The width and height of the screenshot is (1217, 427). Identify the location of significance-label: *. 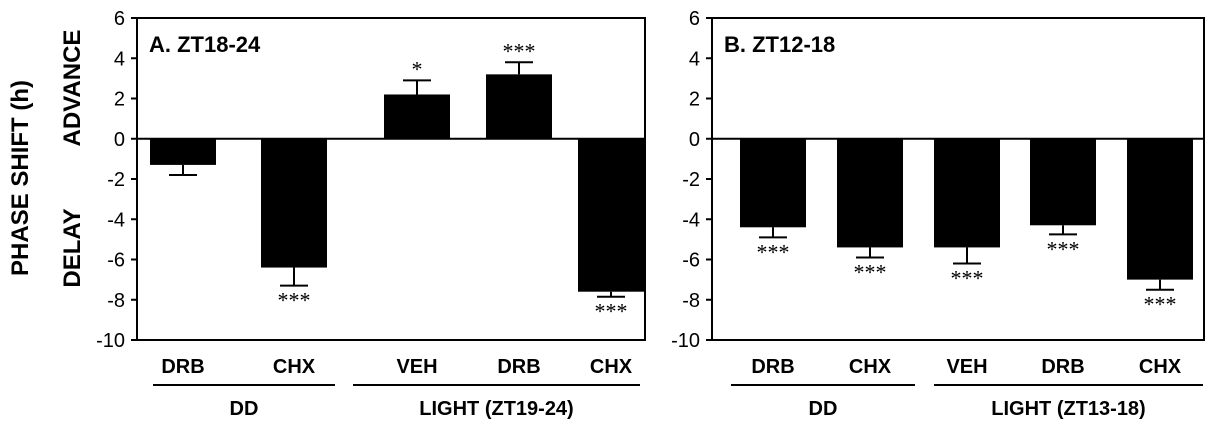
(417, 68).